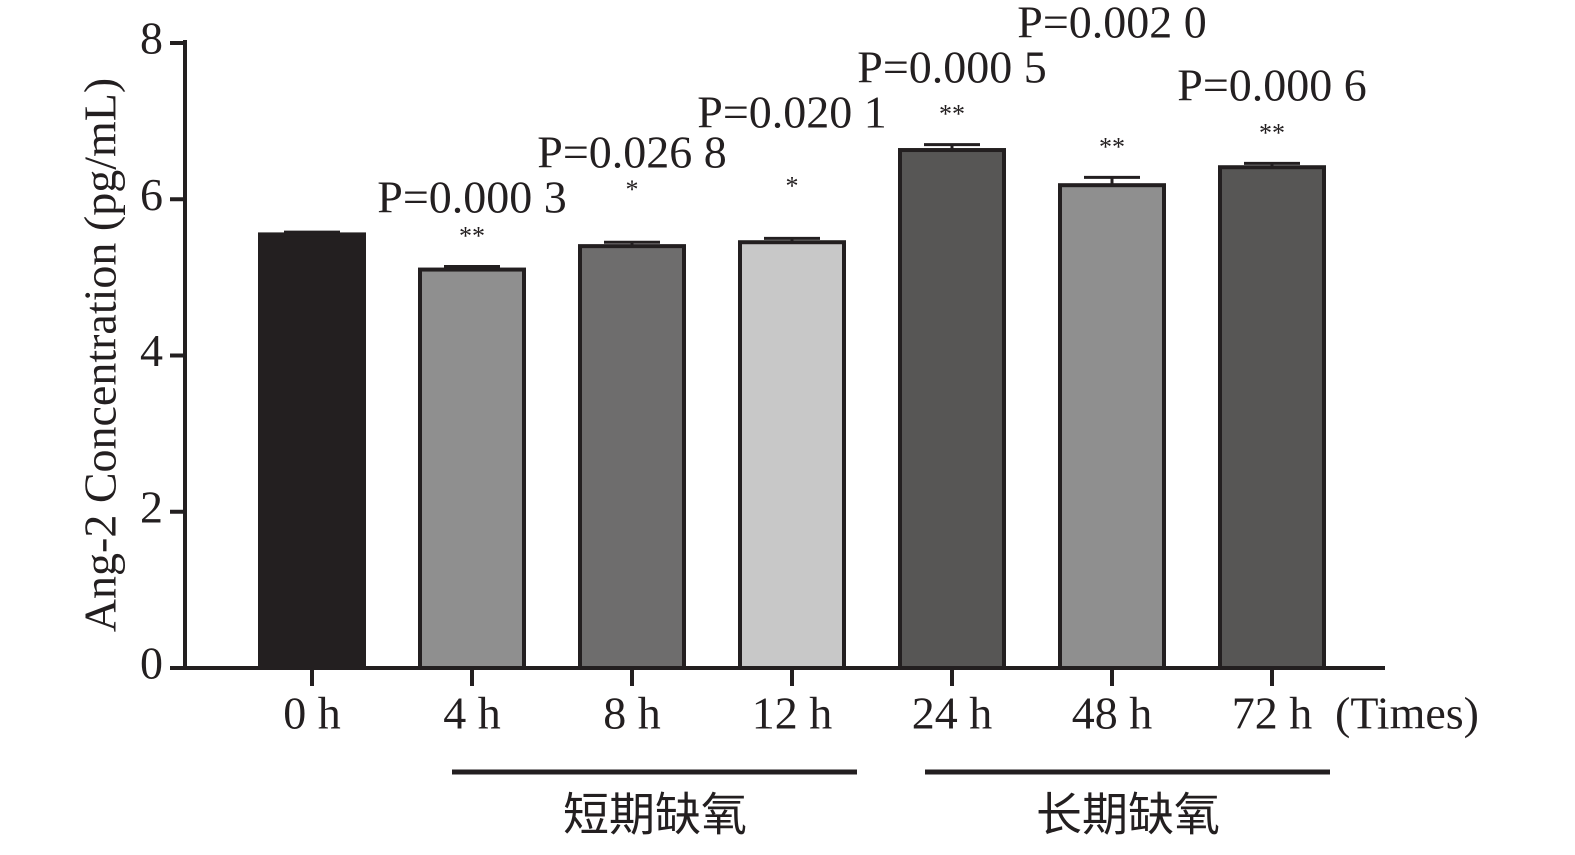 The width and height of the screenshot is (1575, 855). I want to click on p-value-label: P=0.020 1, so click(792, 112).